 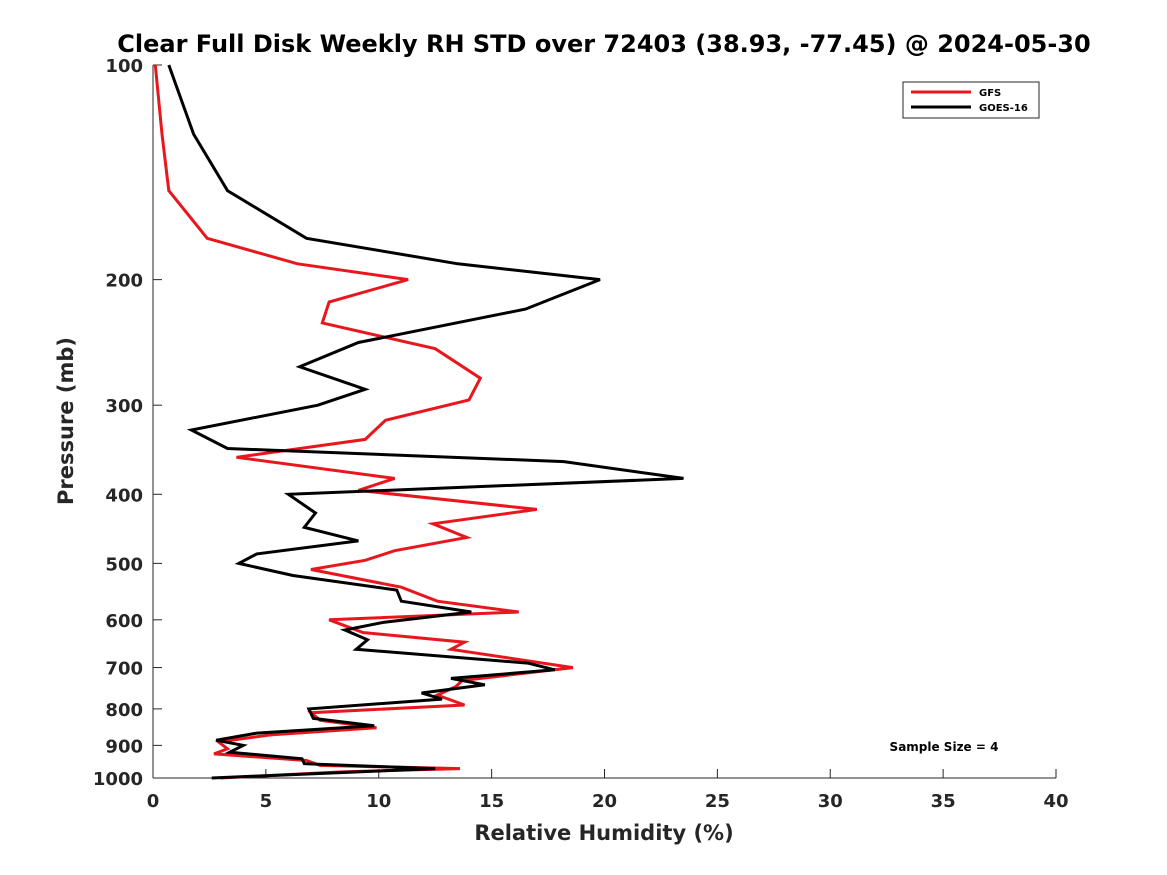 I want to click on y-tick-label: 300, so click(x=124, y=406).